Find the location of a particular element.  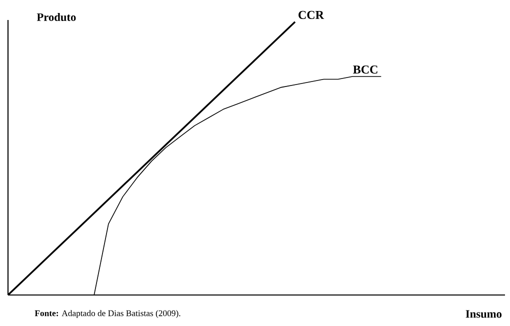

series-label: CCR is located at coordinates (311, 14).